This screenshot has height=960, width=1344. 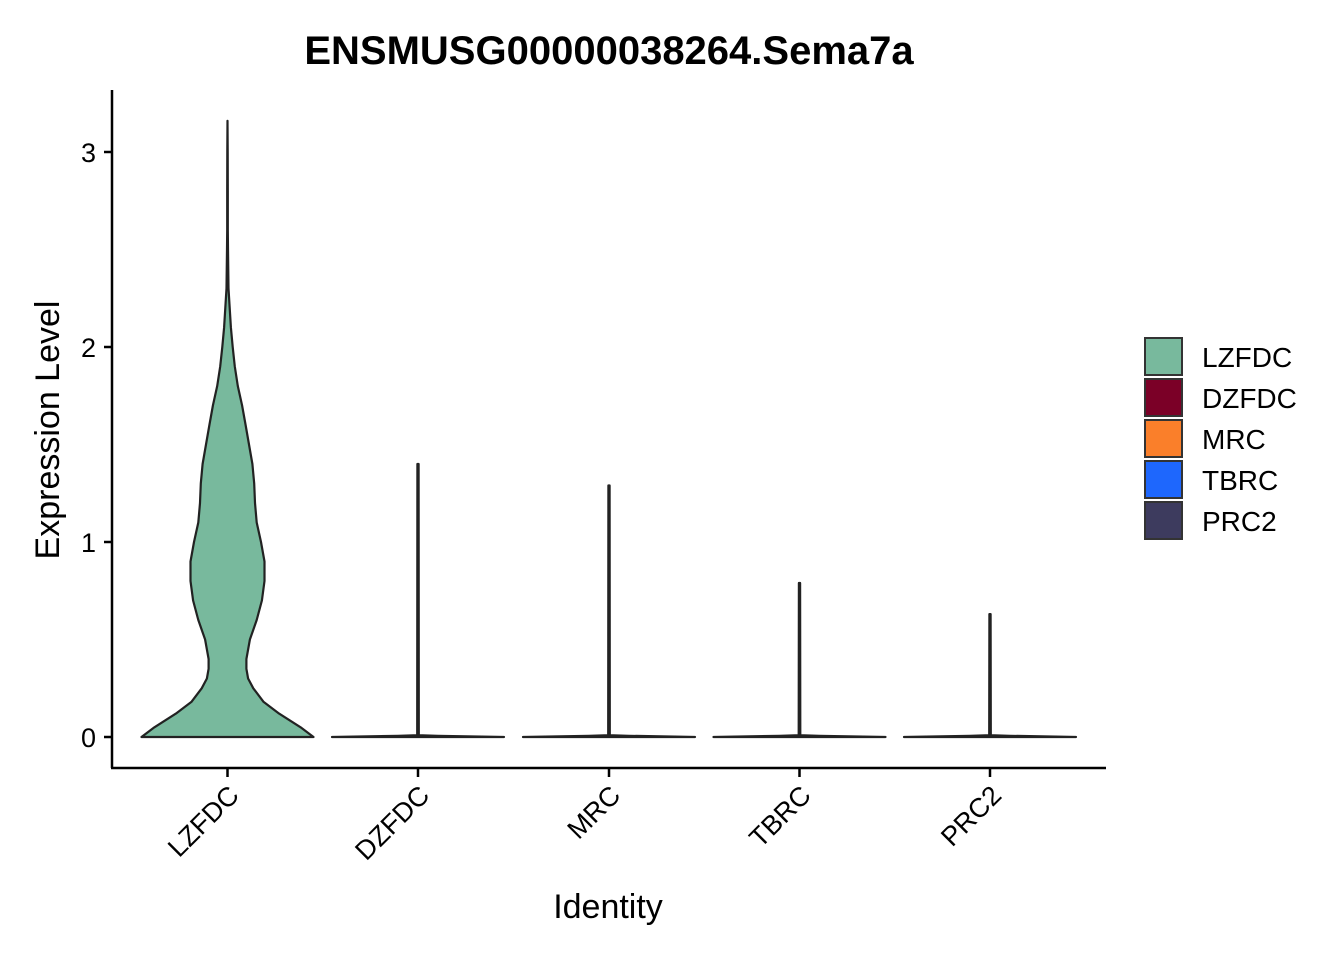 I want to click on chart-title: ENSMUSG00000038264.Sema7a, so click(x=609, y=51).